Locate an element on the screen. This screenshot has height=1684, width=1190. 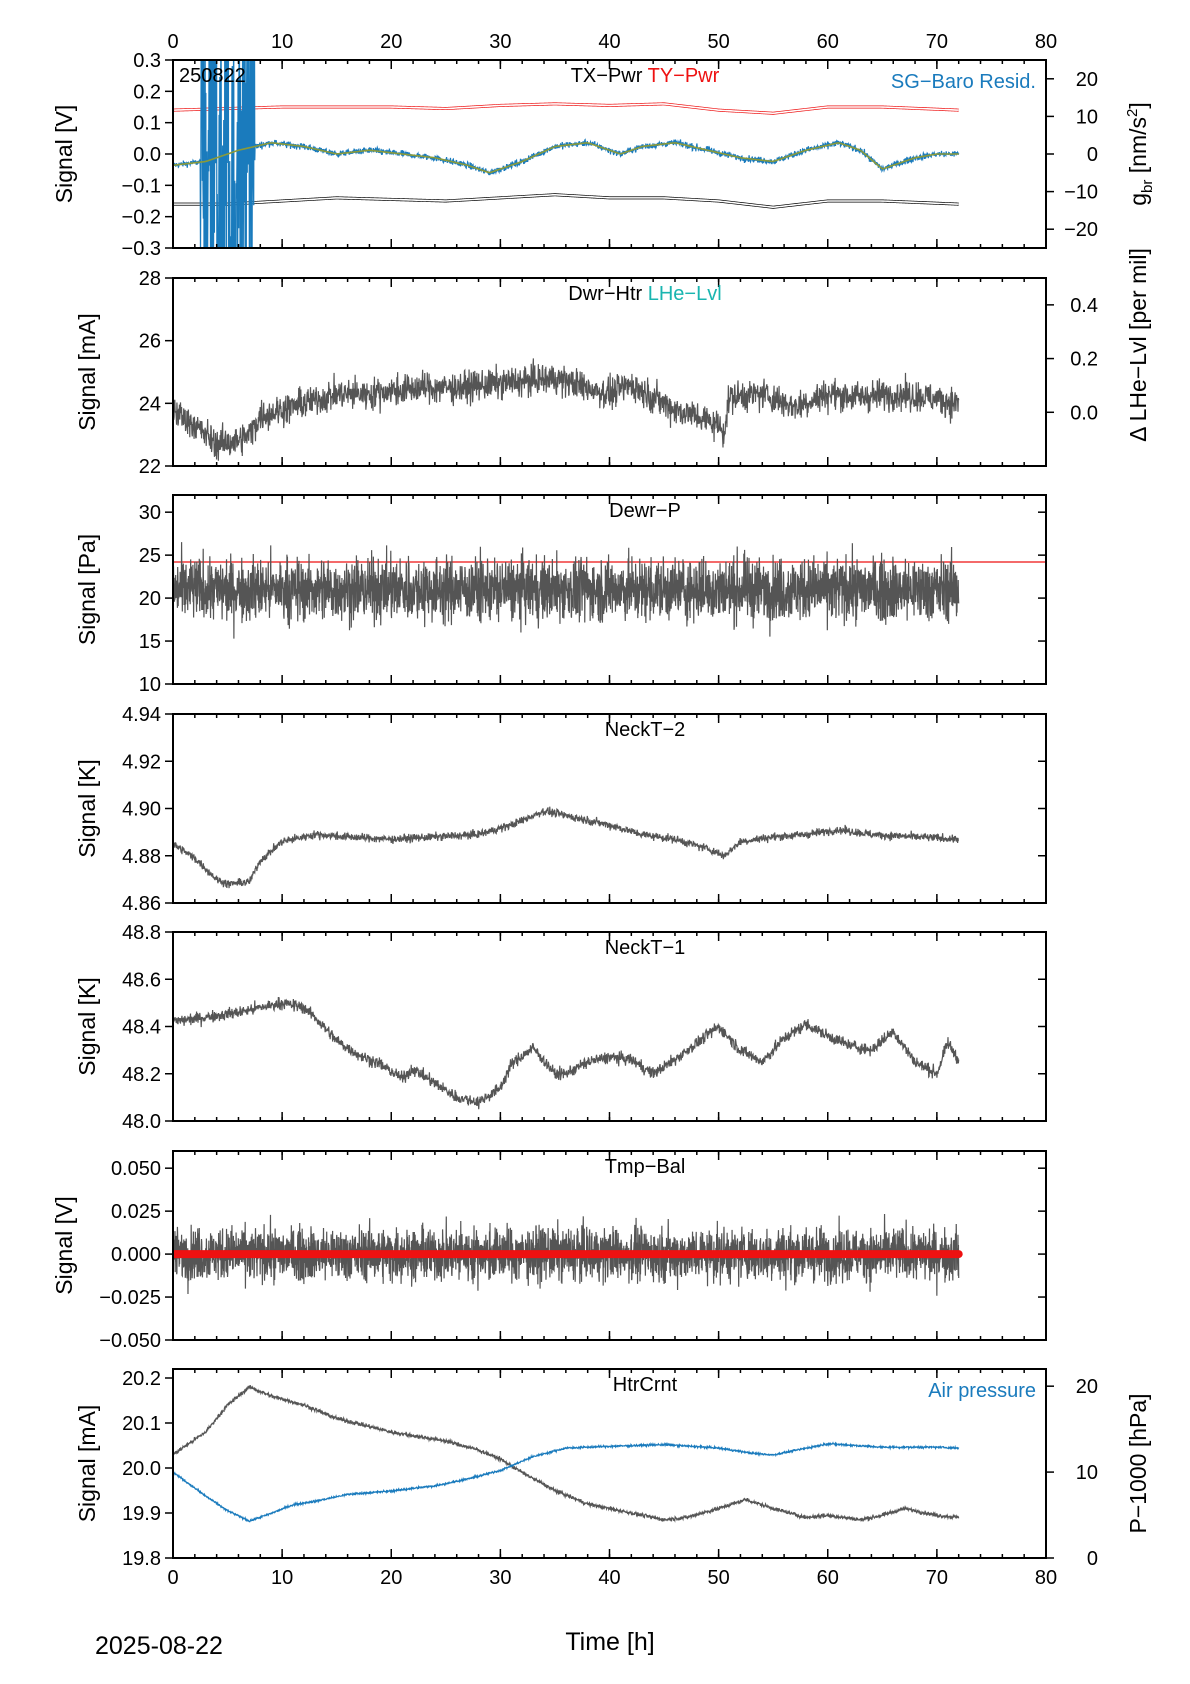
panel-title: TX−Pwr TY−Pwr is located at coordinates (645, 76).